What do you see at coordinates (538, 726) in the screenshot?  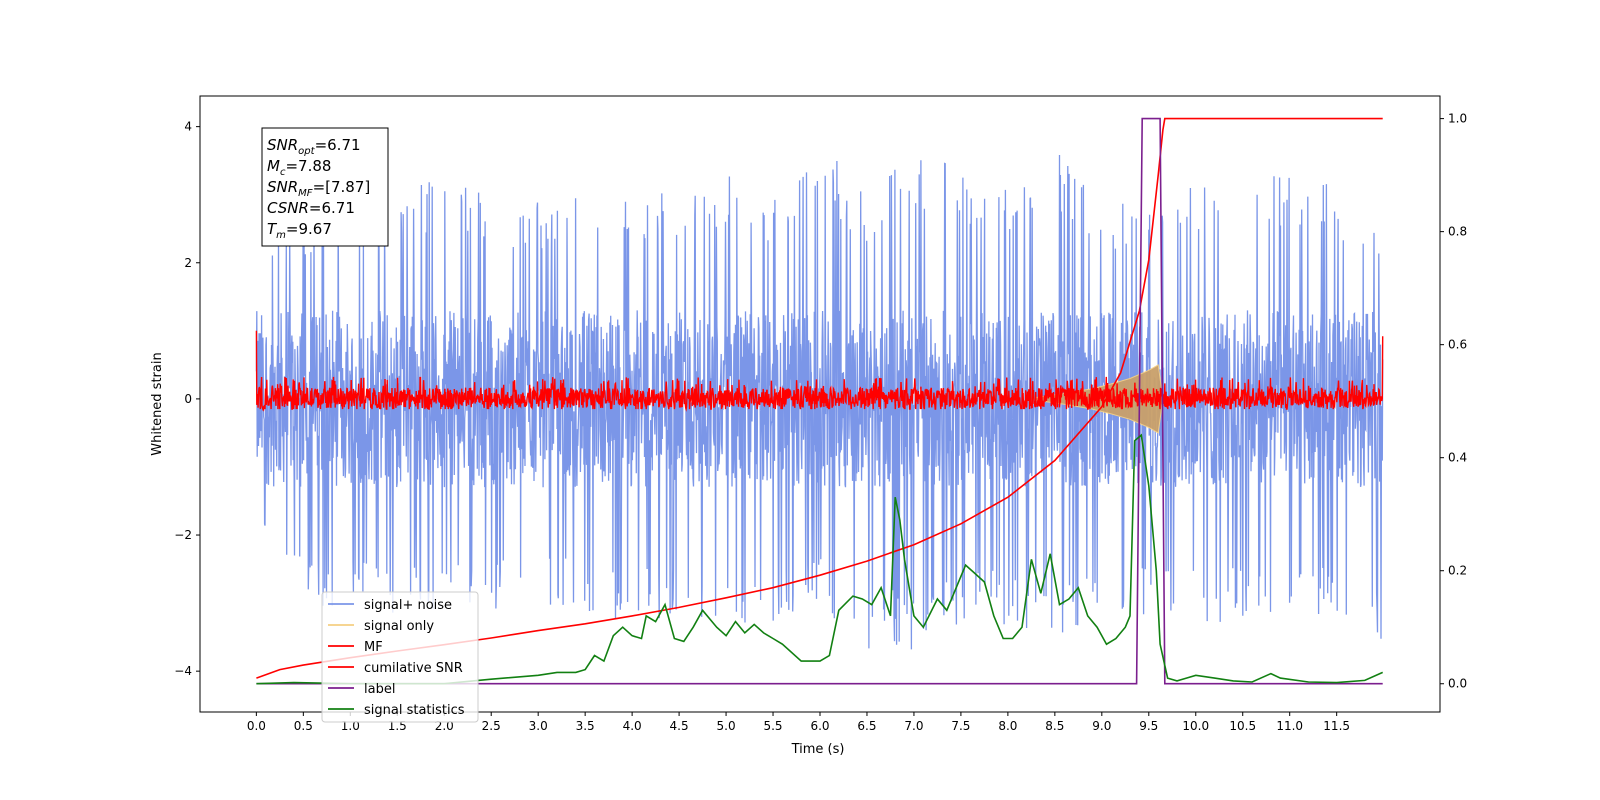 I see `x-tick-label: 3.0` at bounding box center [538, 726].